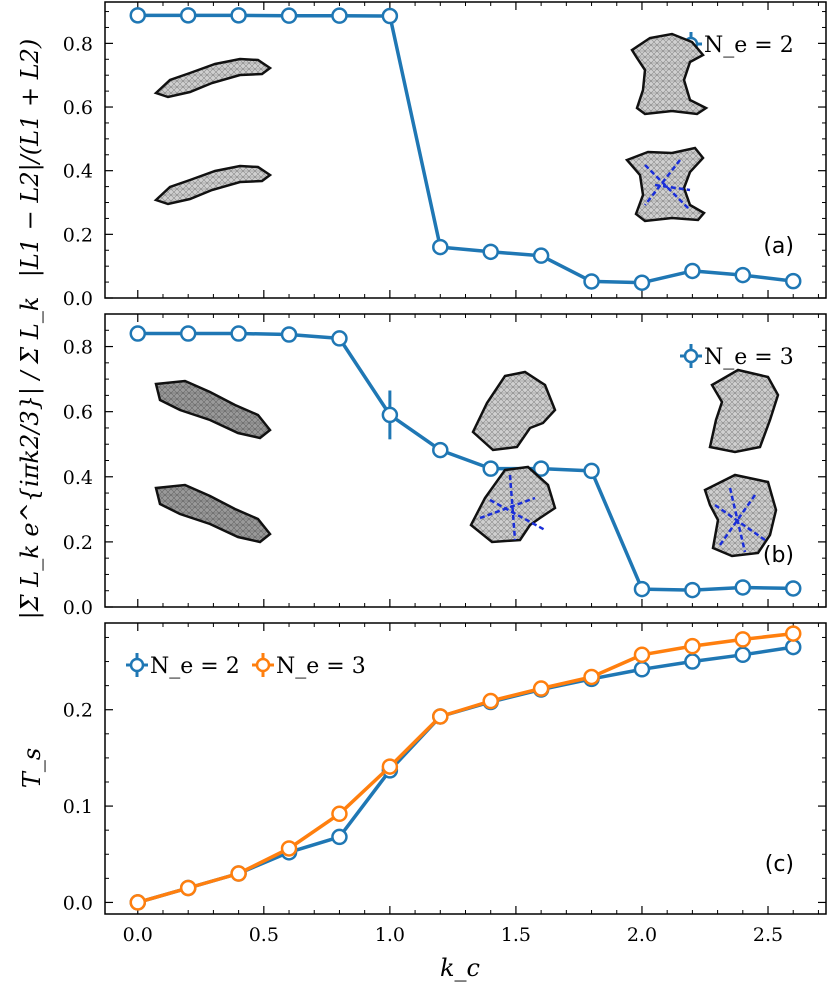 The image size is (829, 994). I want to click on x-axis-label: k_c, so click(460, 968).